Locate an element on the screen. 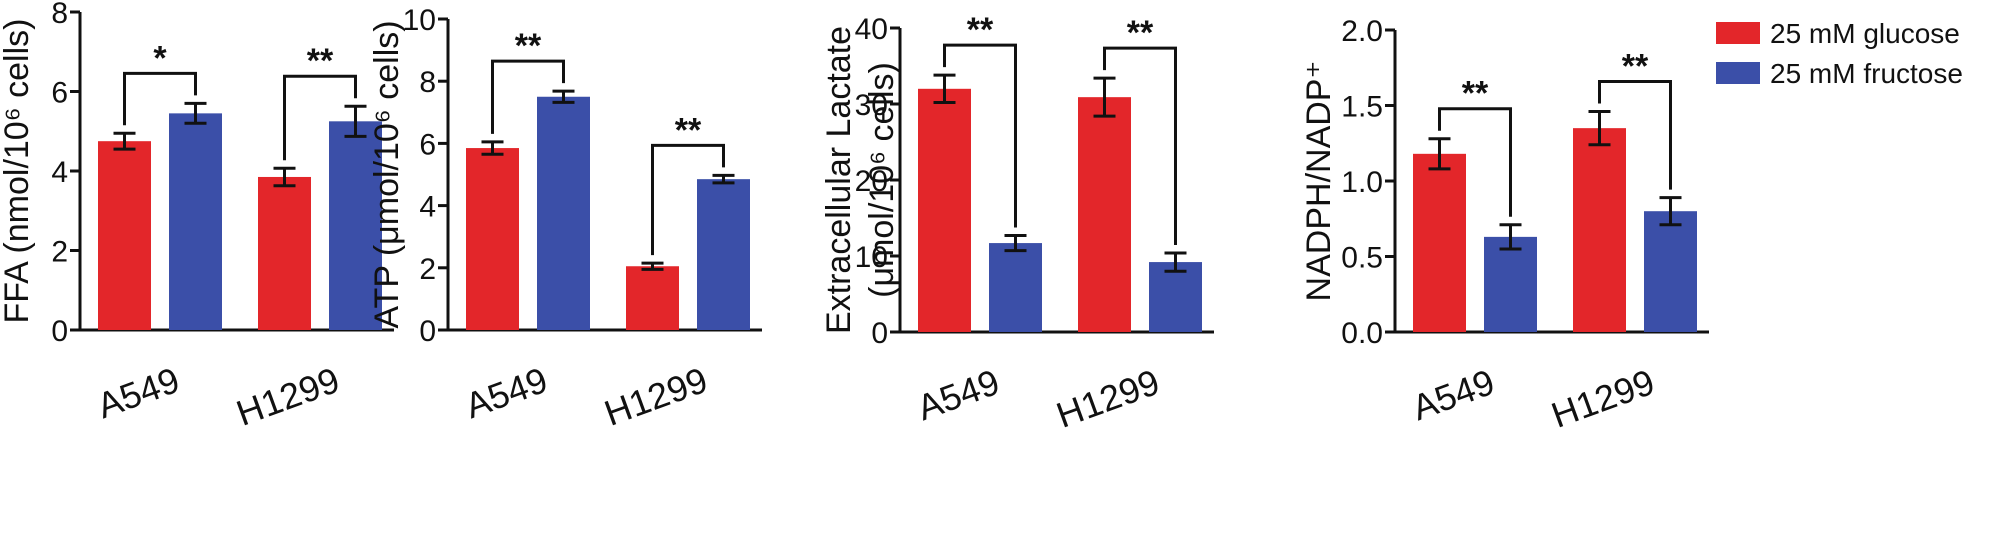 The height and width of the screenshot is (537, 2000). y-tick-label: 1.5 is located at coordinates (1362, 107).